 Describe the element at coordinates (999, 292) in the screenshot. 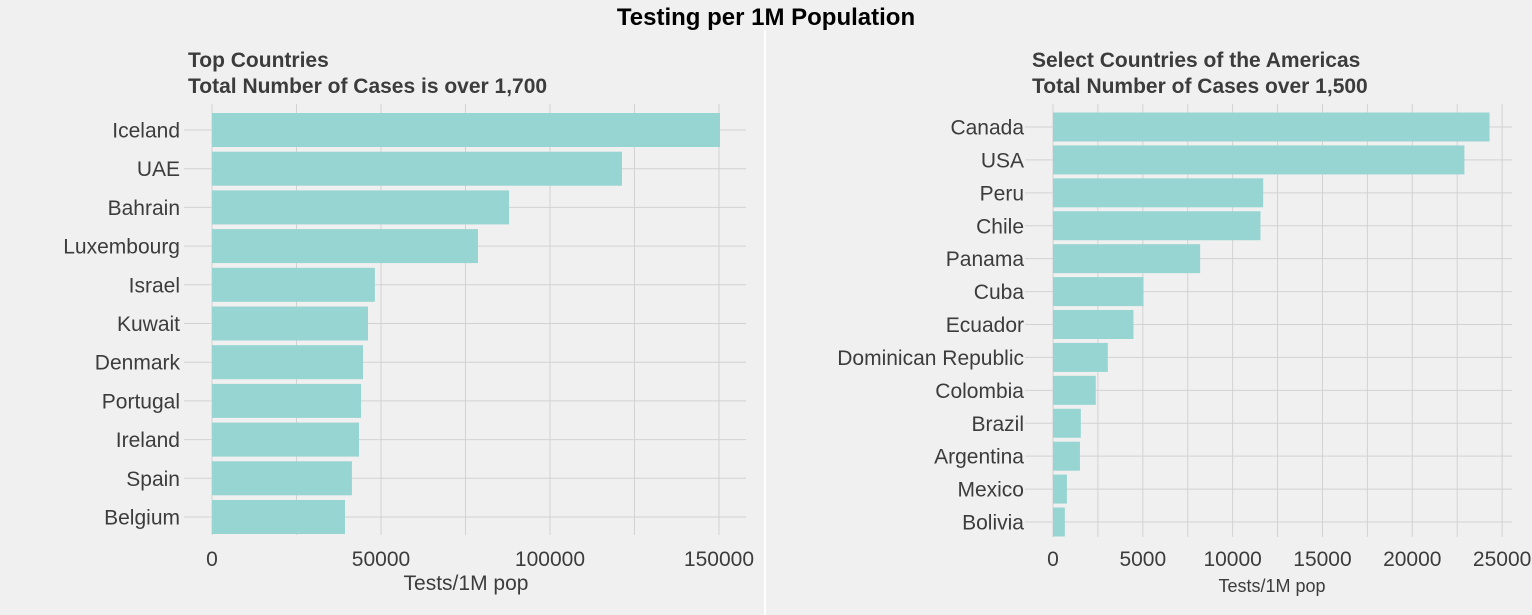

I see `y-tick-label: Cuba` at that location.